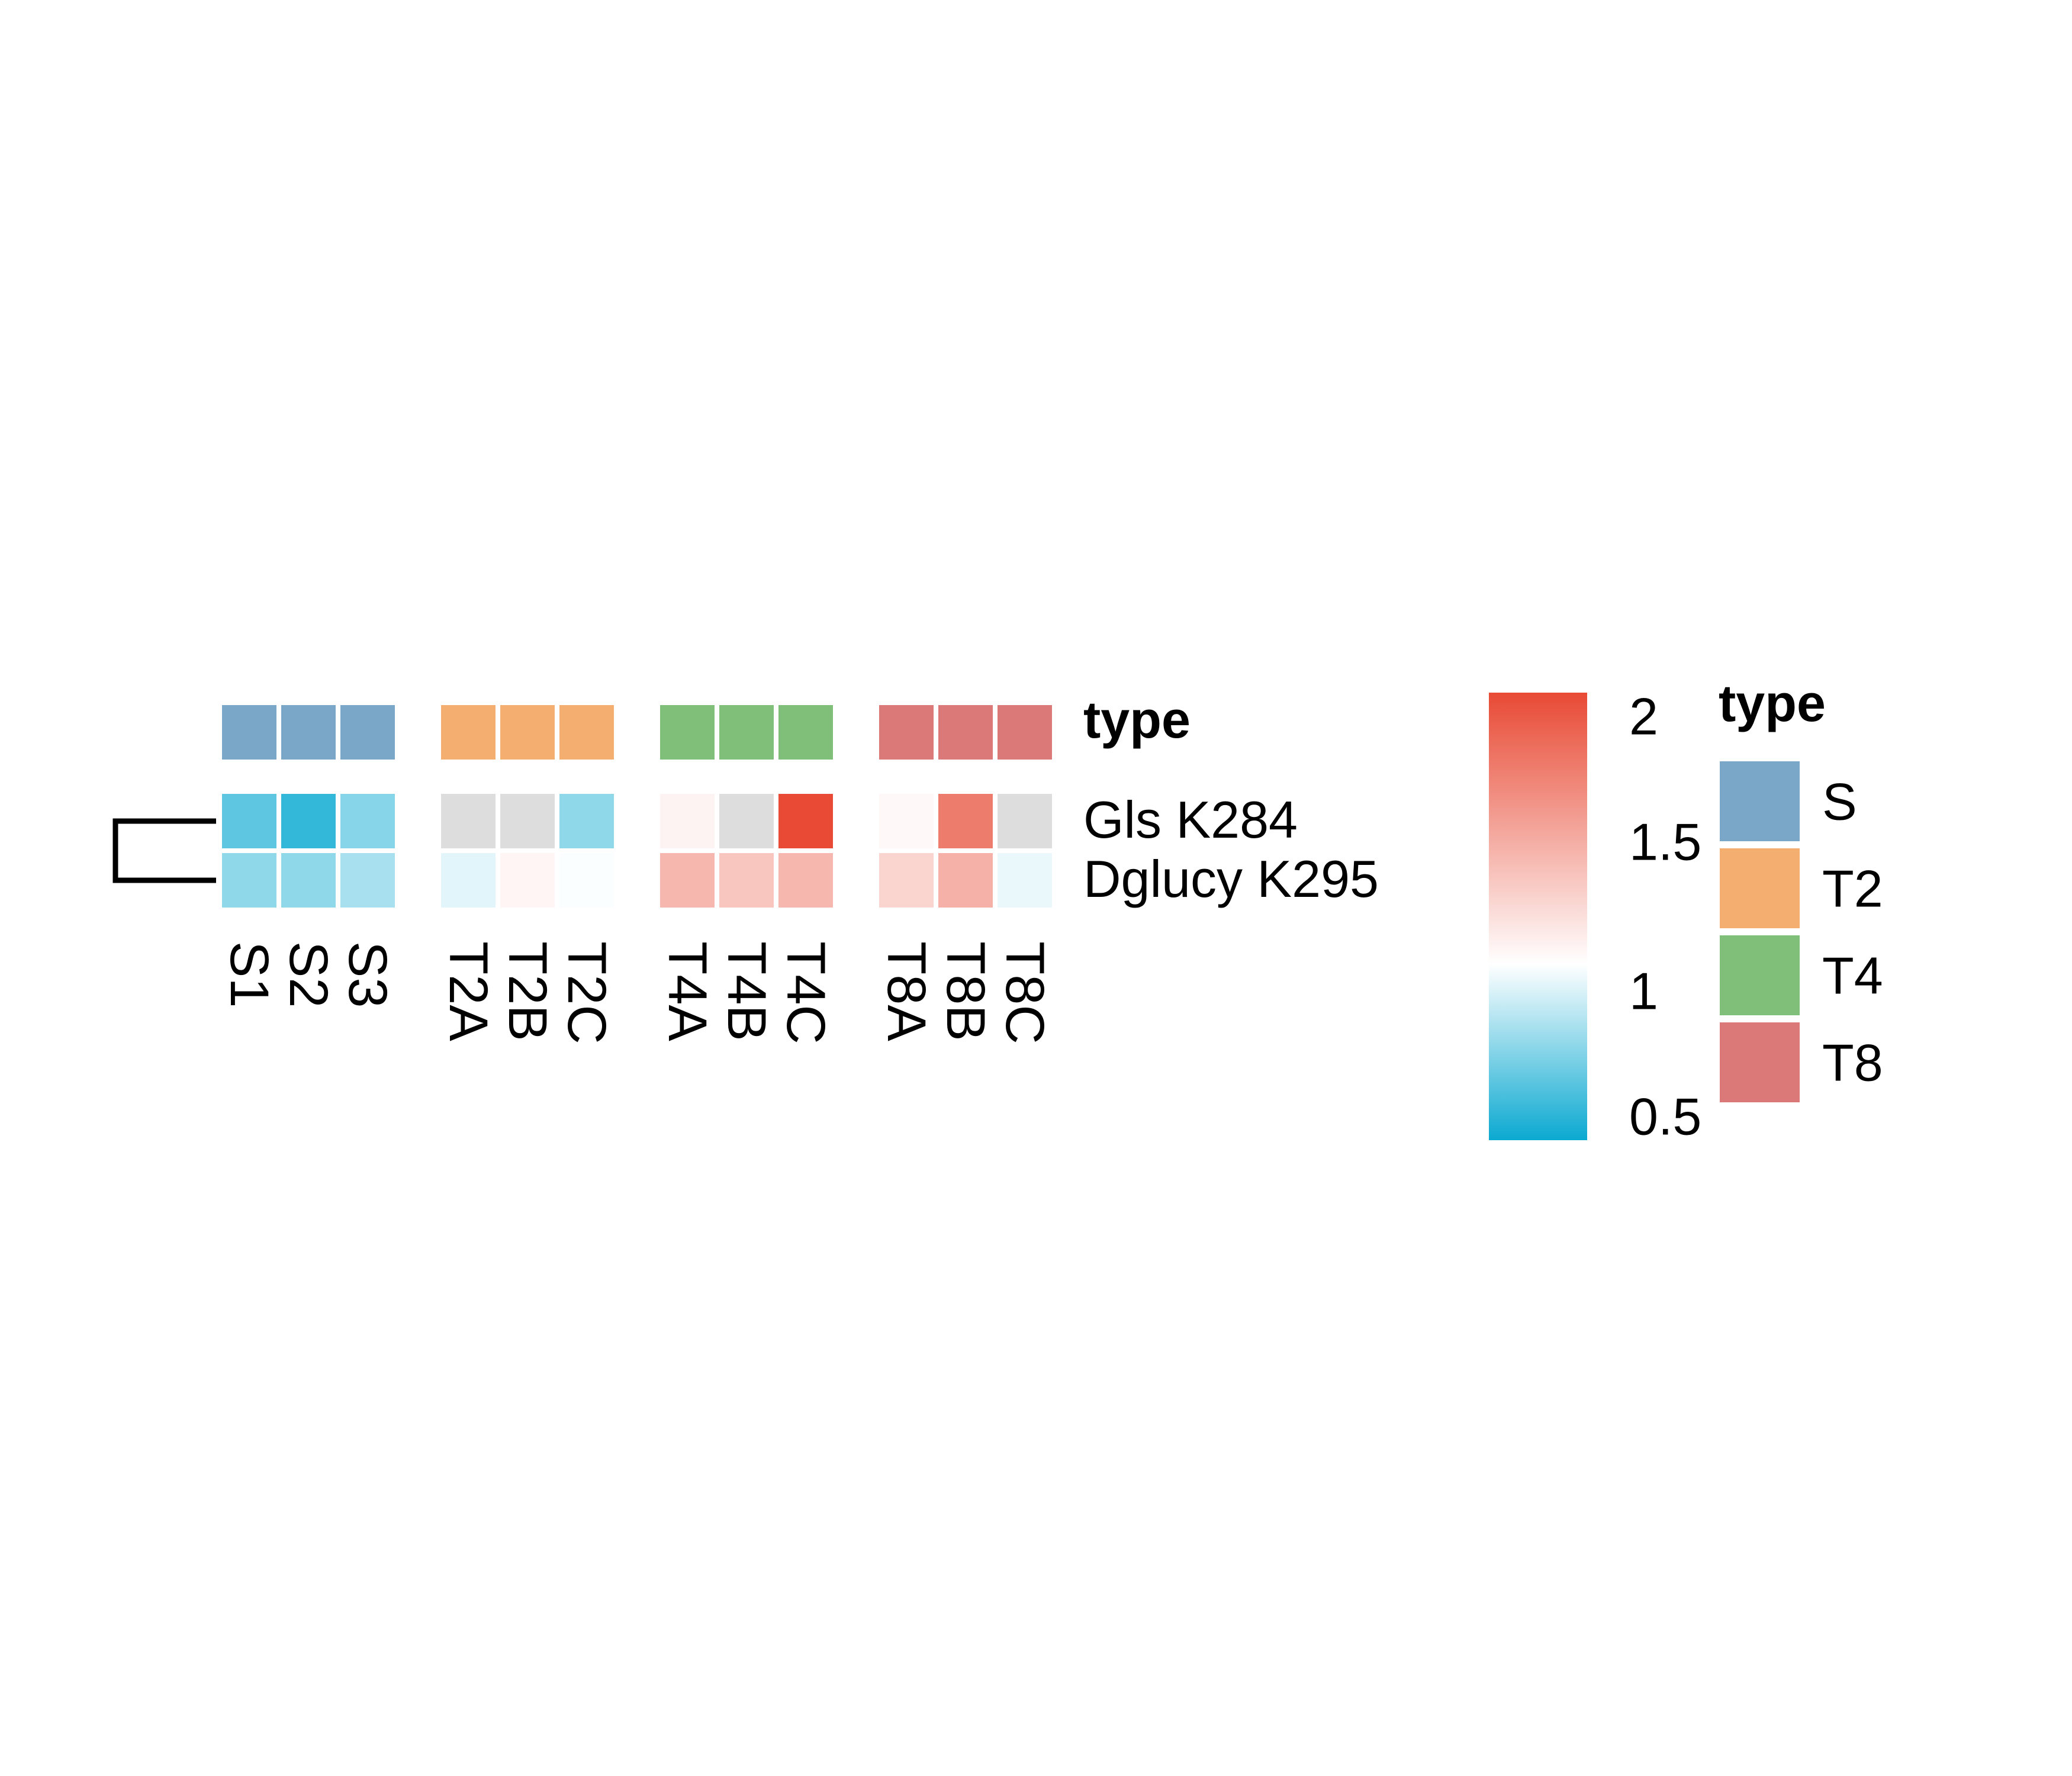 This screenshot has height=1776, width=2072. I want to click on column-label: T8C, so click(1025, 992).